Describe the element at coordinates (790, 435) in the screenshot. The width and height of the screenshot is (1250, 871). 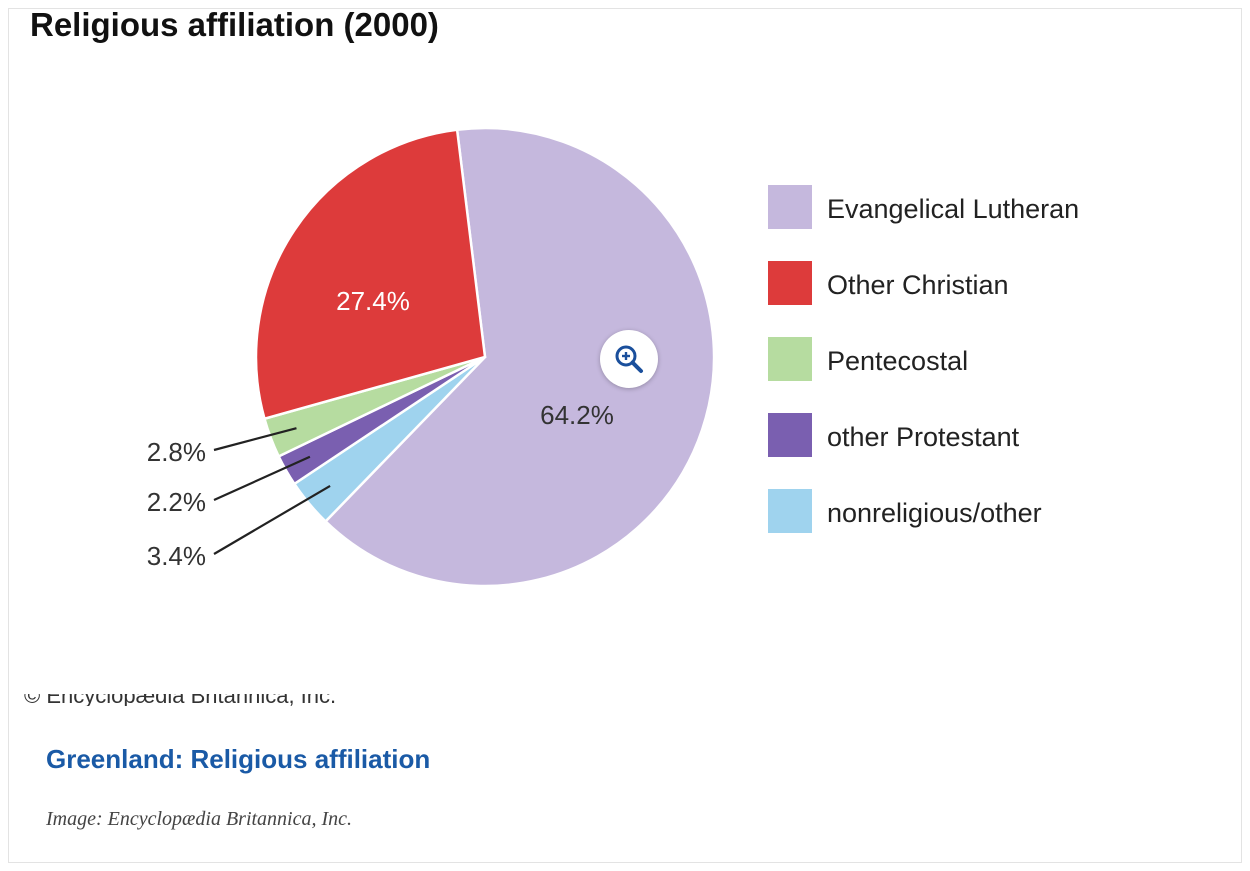
I see `legend-swatch-other-protestant` at that location.